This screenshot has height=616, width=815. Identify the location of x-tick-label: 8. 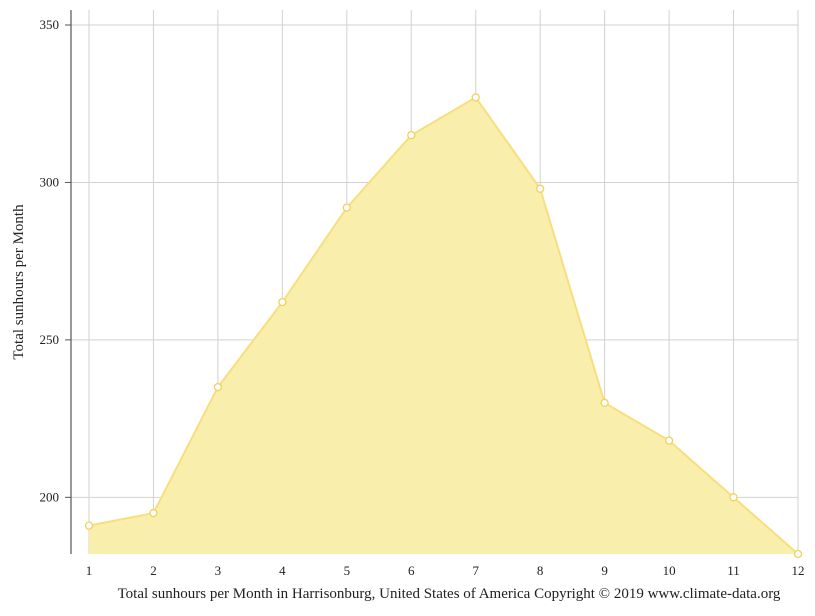
(540, 570).